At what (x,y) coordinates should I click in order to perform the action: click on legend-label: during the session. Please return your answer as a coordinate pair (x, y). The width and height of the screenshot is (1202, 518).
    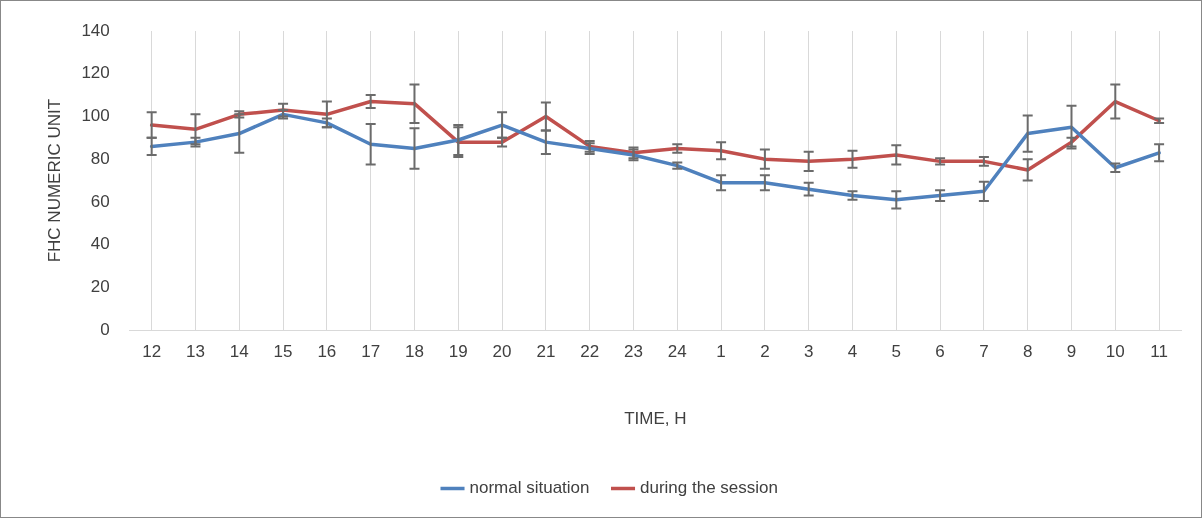
    Looking at the image, I should click on (709, 488).